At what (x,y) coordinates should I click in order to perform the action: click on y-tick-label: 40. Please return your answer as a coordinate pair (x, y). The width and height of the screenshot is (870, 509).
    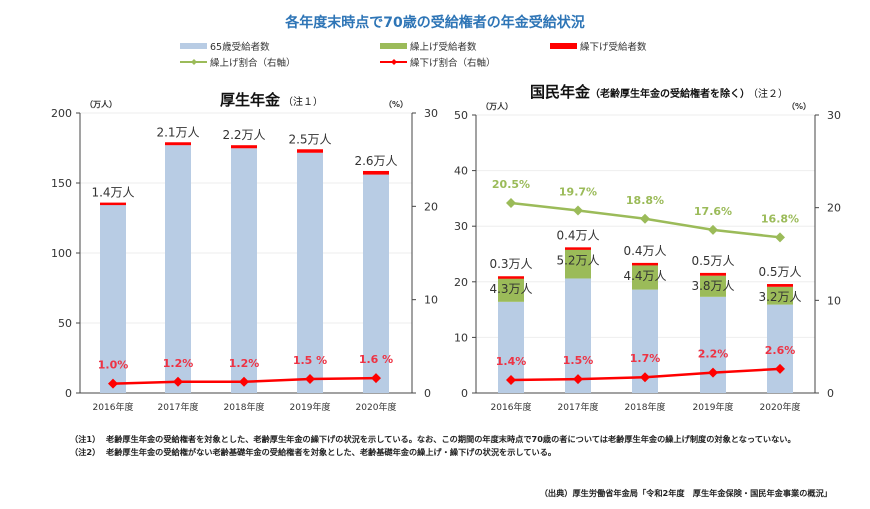
    Looking at the image, I should click on (461, 171).